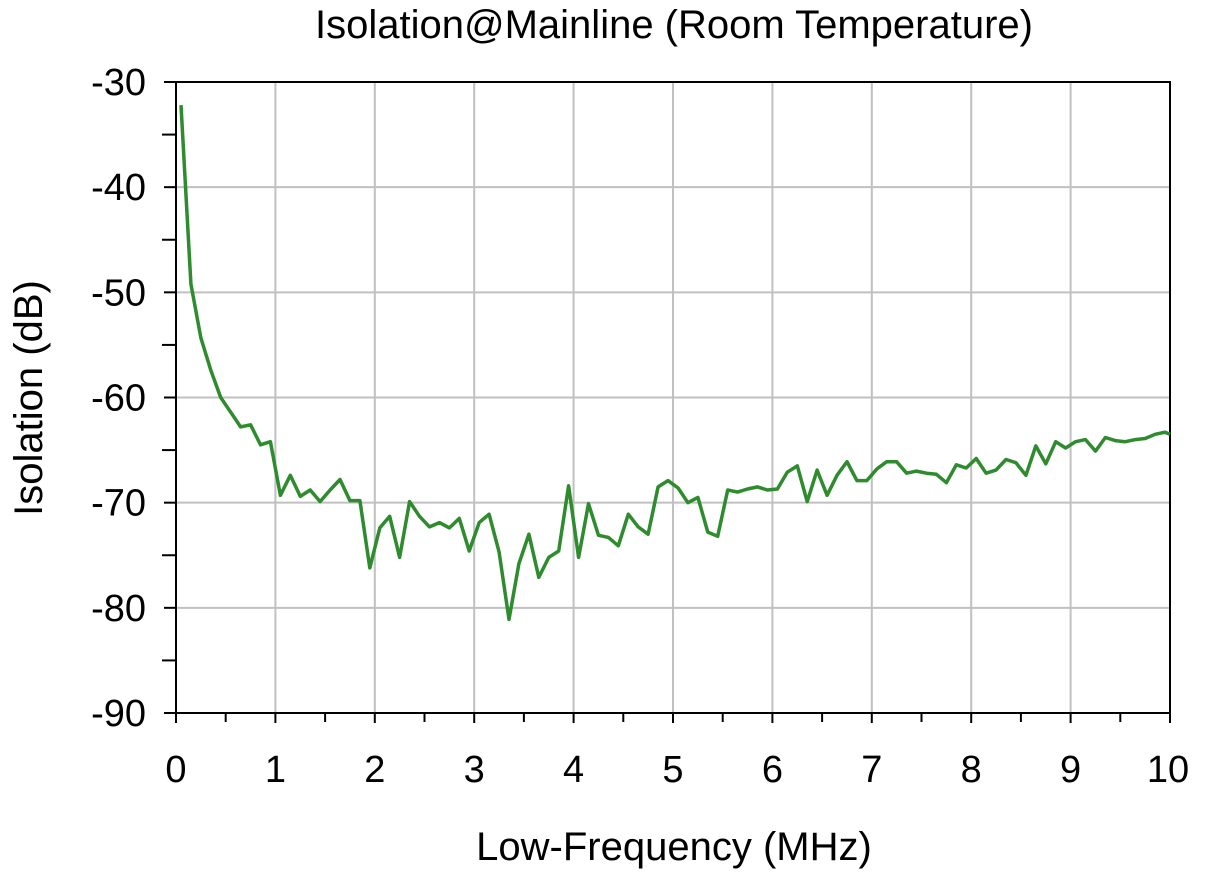  What do you see at coordinates (275, 770) in the screenshot?
I see `x-tick-label: 1` at bounding box center [275, 770].